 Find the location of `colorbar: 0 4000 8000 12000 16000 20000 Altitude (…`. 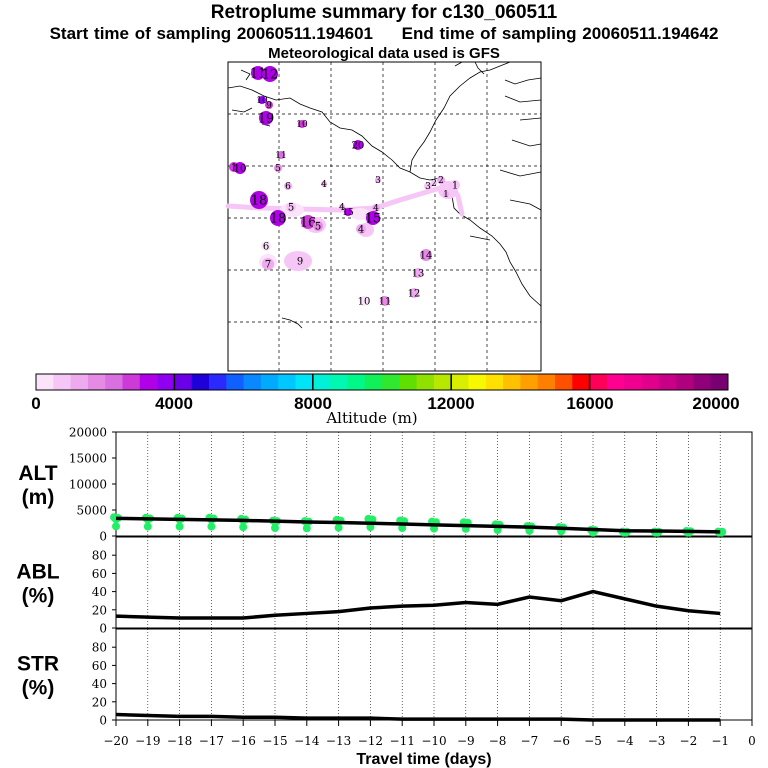

colorbar: 0 4000 8000 12000 16000 20000 Altitude (… is located at coordinates (385, 400).